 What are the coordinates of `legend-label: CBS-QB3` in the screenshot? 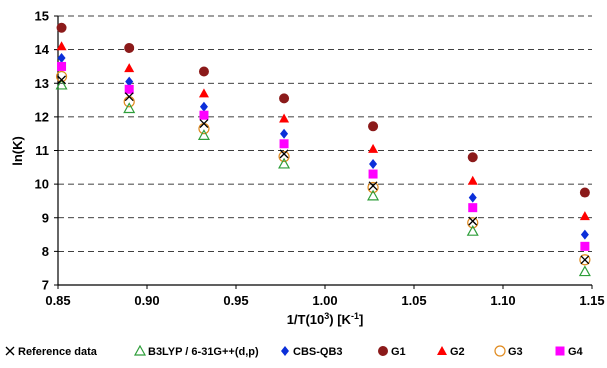 It's located at (318, 352).